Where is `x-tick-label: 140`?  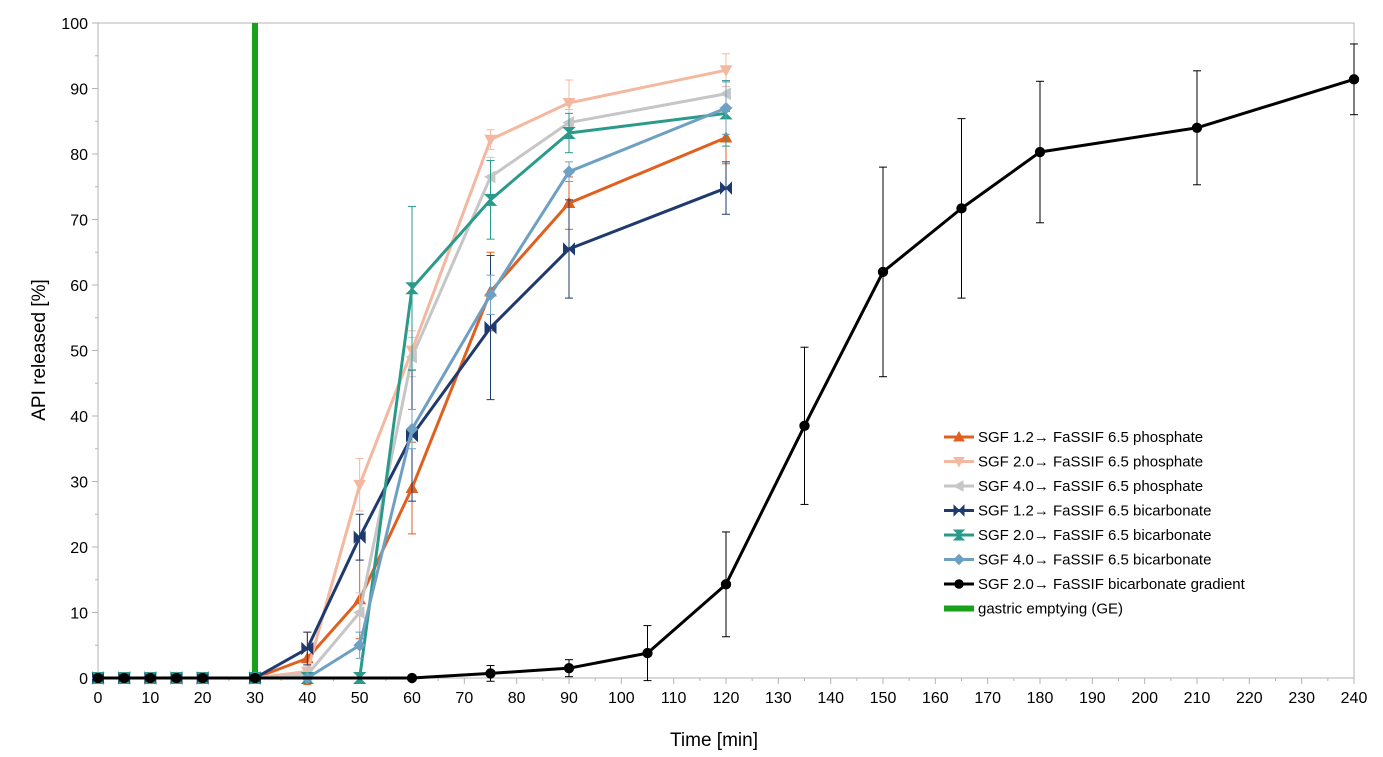
x-tick-label: 140 is located at coordinates (830, 698).